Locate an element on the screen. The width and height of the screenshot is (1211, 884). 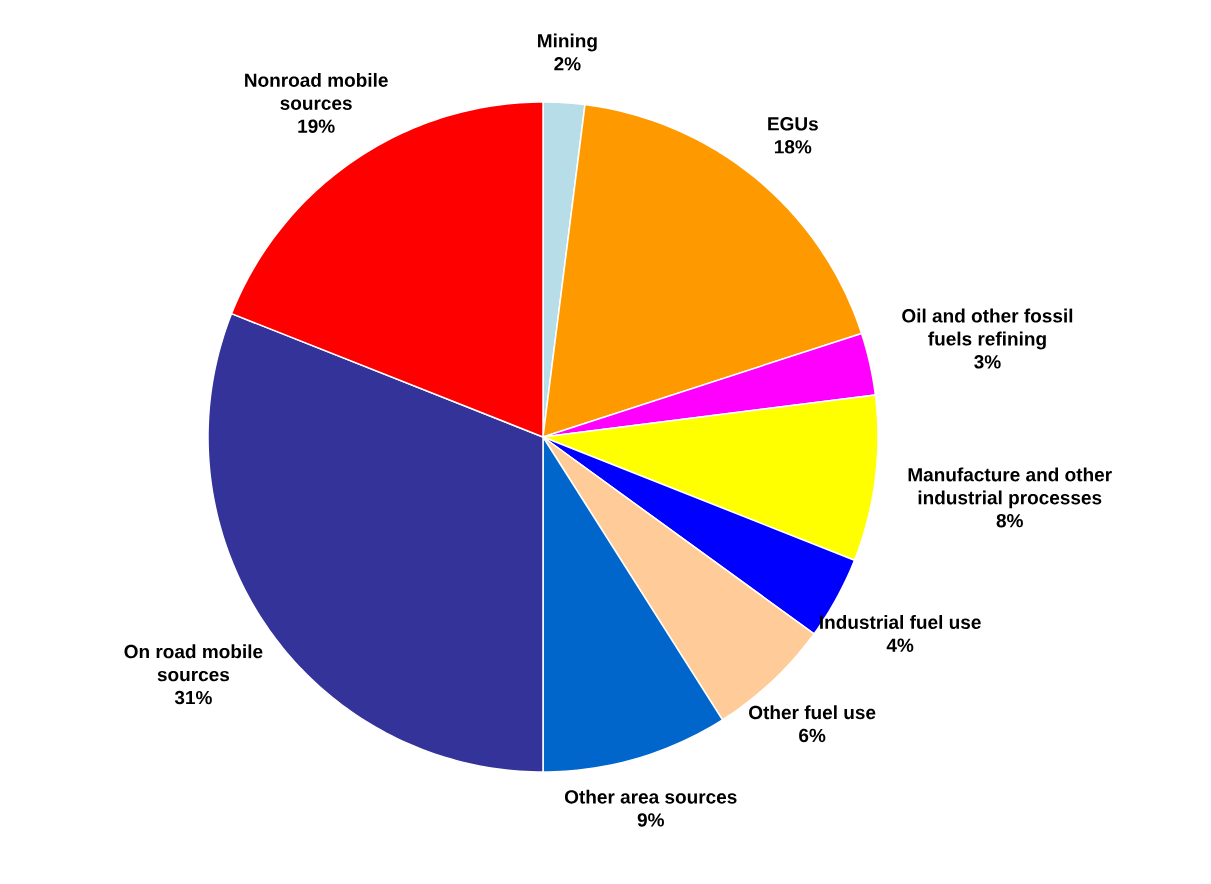
slice-label: EGUs is located at coordinates (793, 124).